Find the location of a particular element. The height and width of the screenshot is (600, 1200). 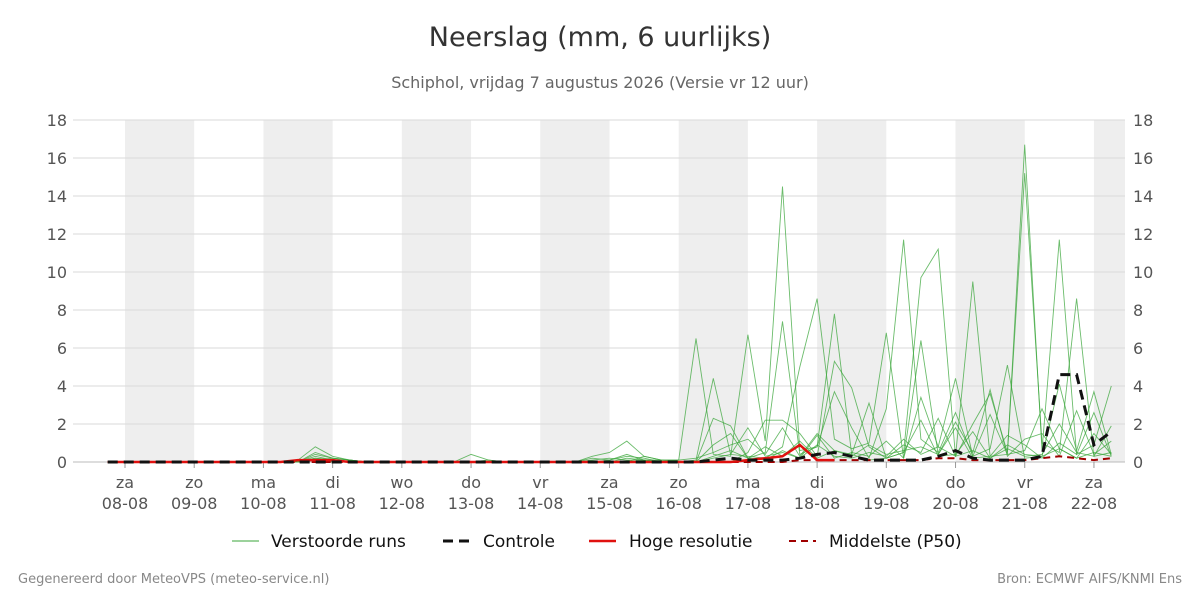

x-tick-date: 11-08 is located at coordinates (332, 503).